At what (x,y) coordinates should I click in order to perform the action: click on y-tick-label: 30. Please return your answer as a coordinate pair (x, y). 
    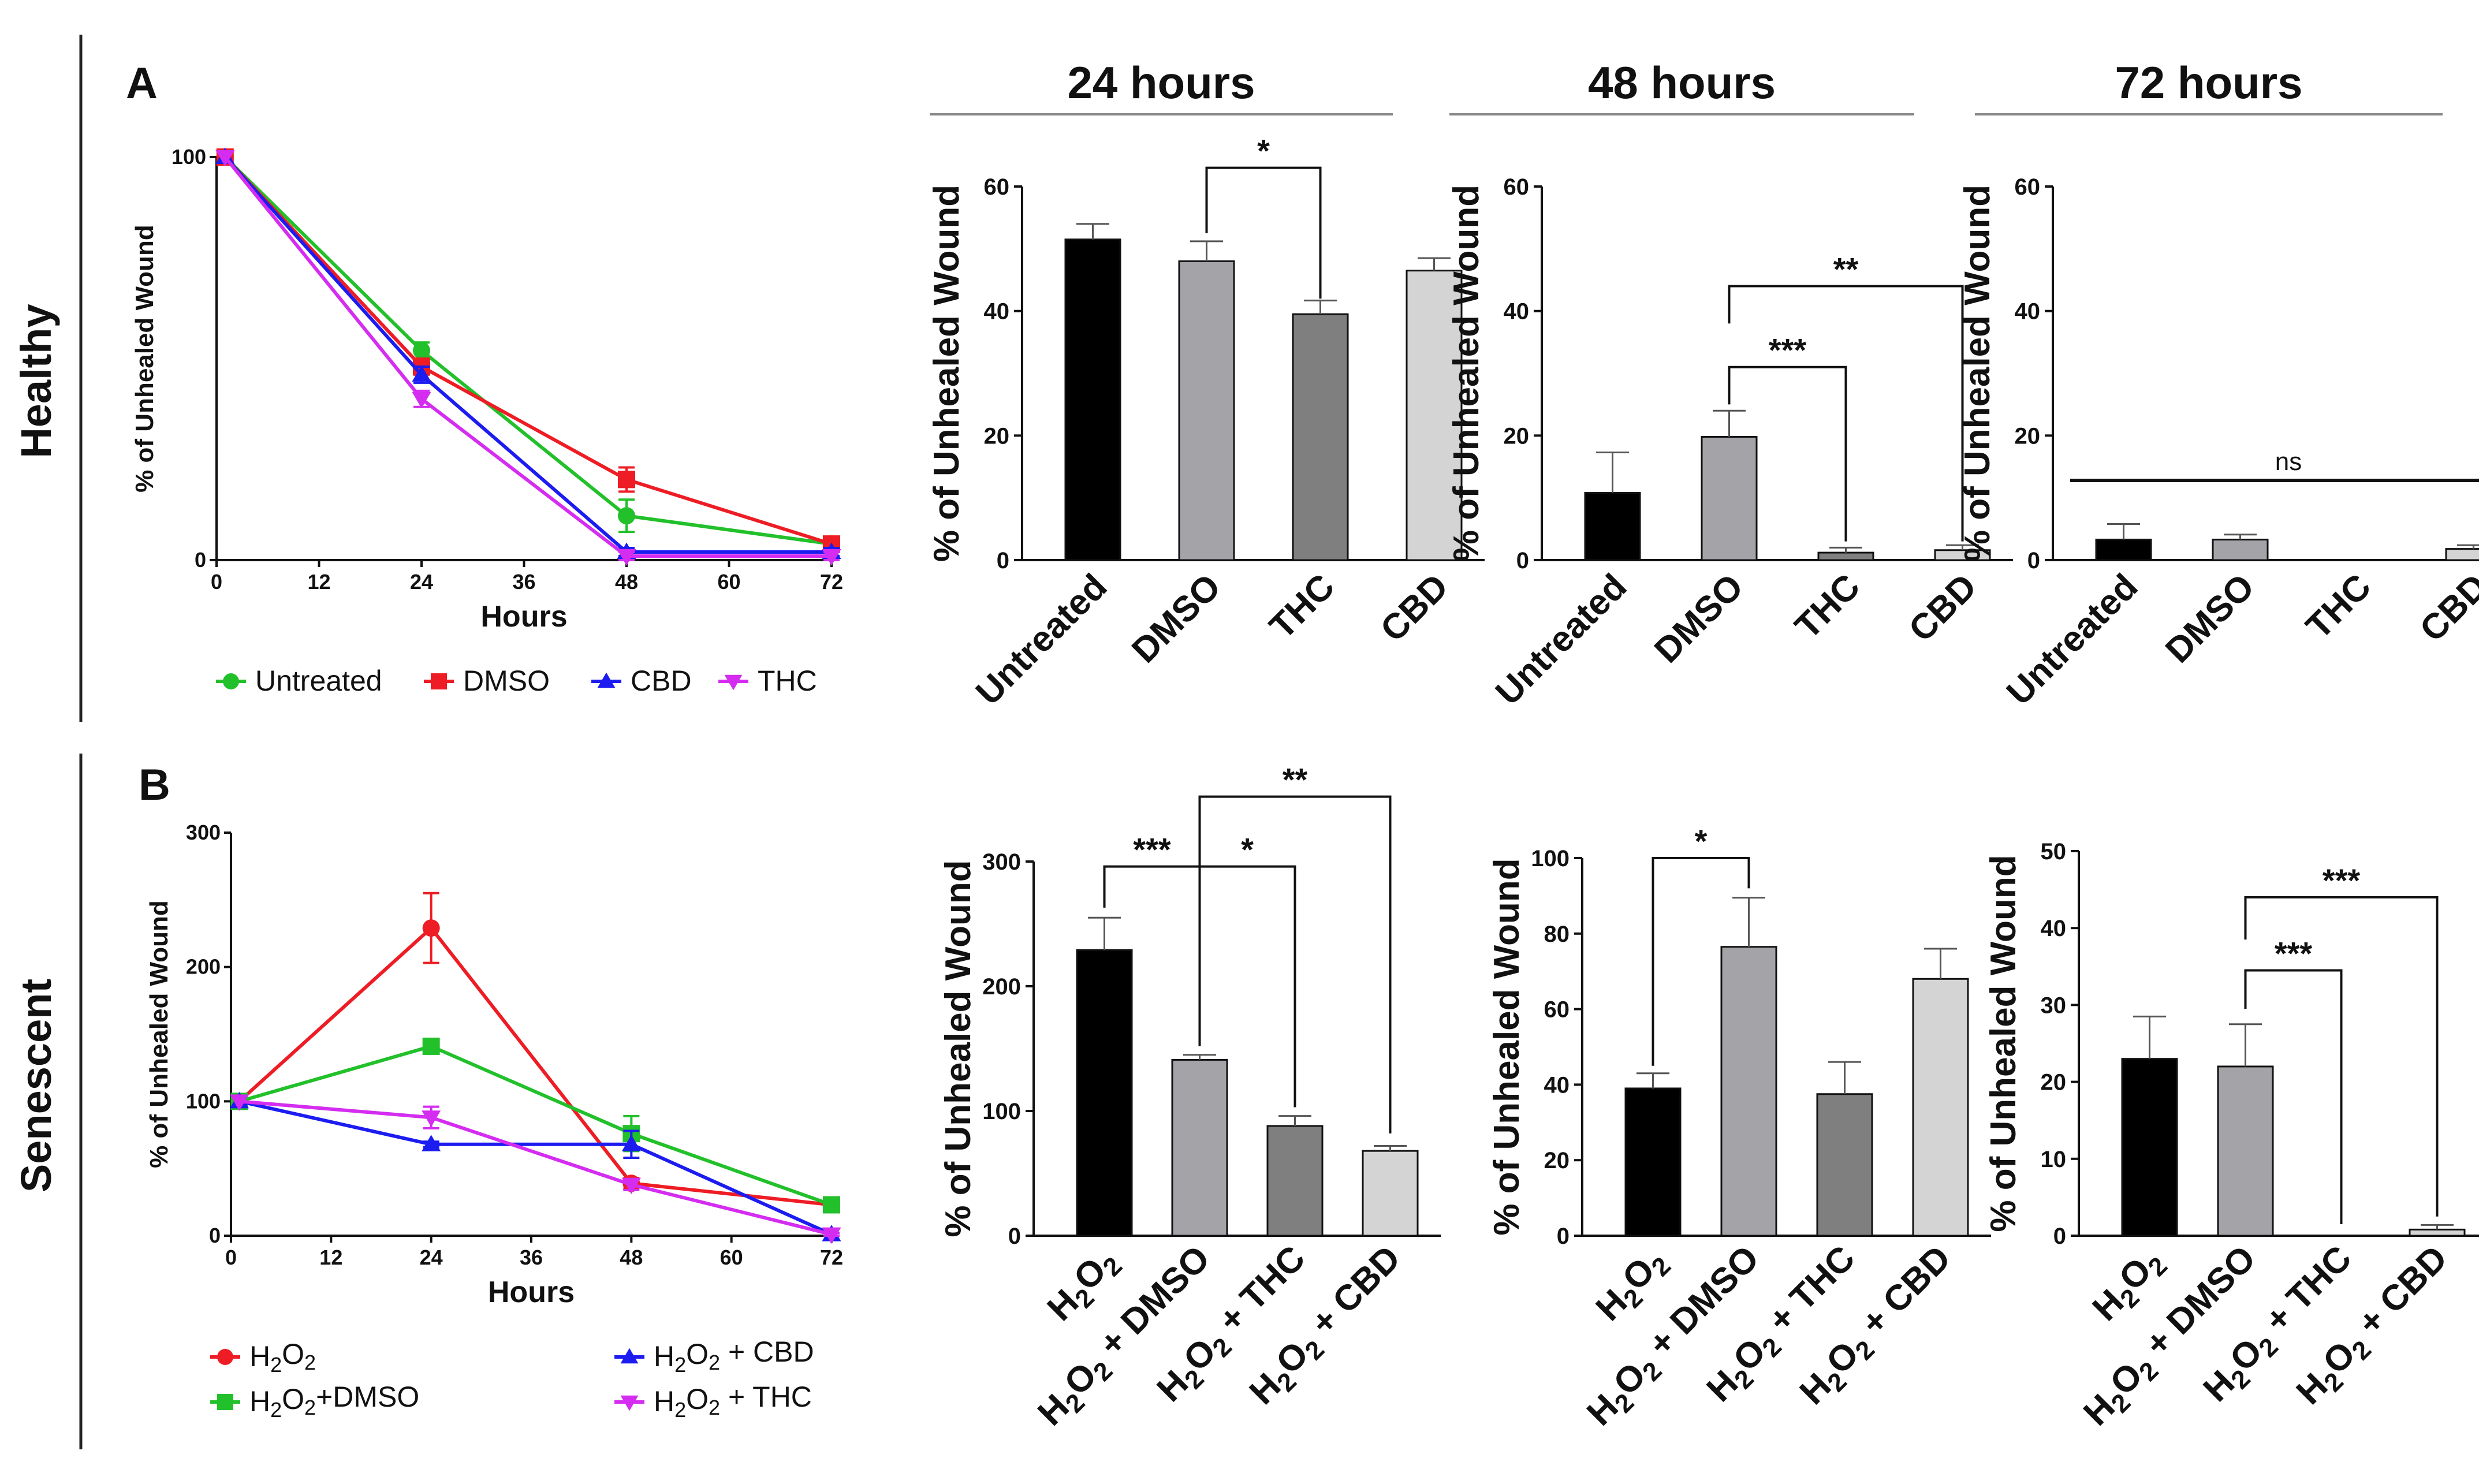
    Looking at the image, I should click on (2054, 1005).